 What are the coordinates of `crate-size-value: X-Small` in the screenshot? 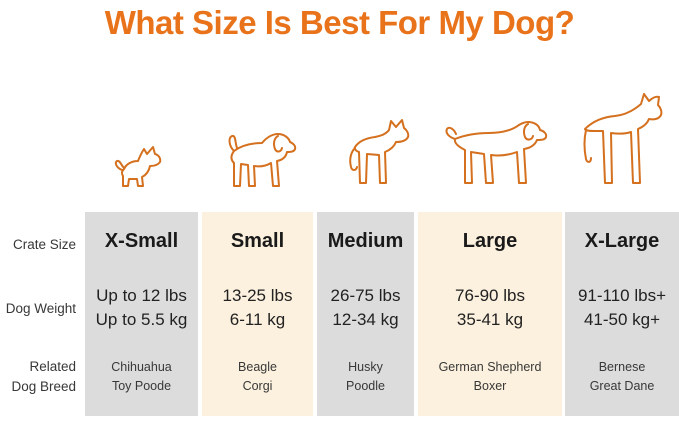 It's located at (141, 241).